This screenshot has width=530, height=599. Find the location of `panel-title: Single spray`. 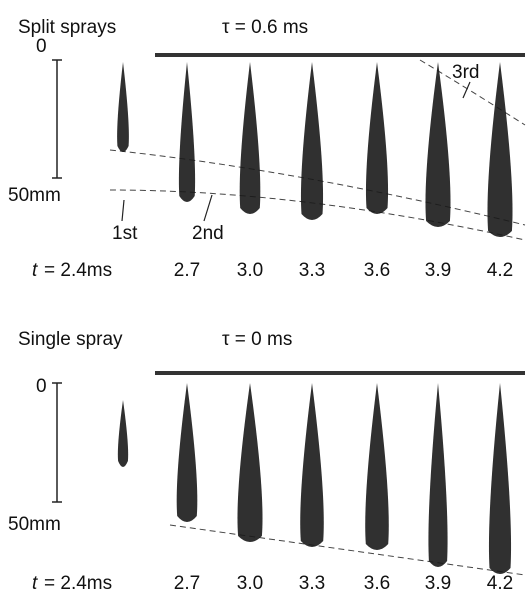

panel-title: Single spray is located at coordinates (70, 339).